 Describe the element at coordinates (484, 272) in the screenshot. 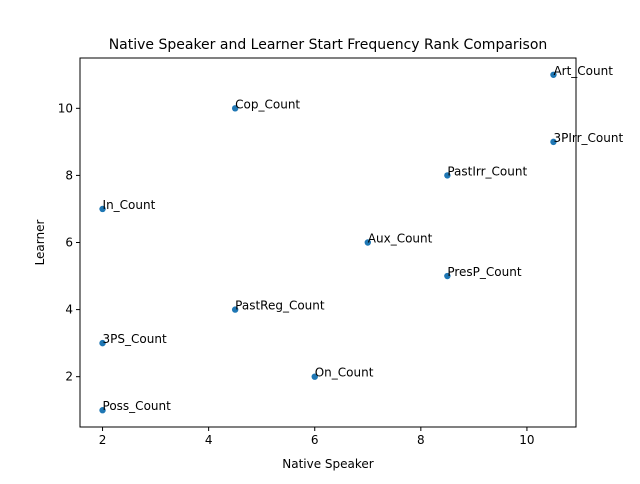

I see `data-point-label: PresP_Count` at that location.